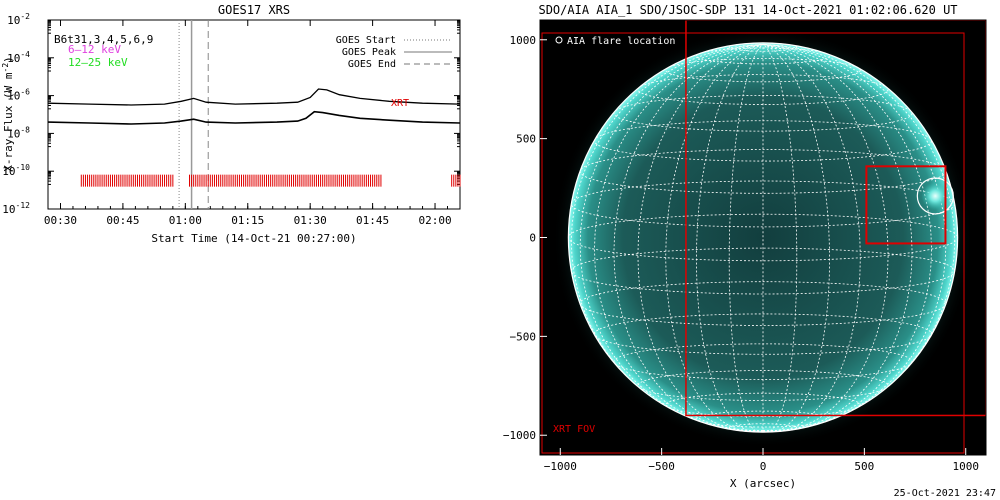  What do you see at coordinates (254, 10) in the screenshot?
I see `goes-title: GOES17 XRS` at bounding box center [254, 10].